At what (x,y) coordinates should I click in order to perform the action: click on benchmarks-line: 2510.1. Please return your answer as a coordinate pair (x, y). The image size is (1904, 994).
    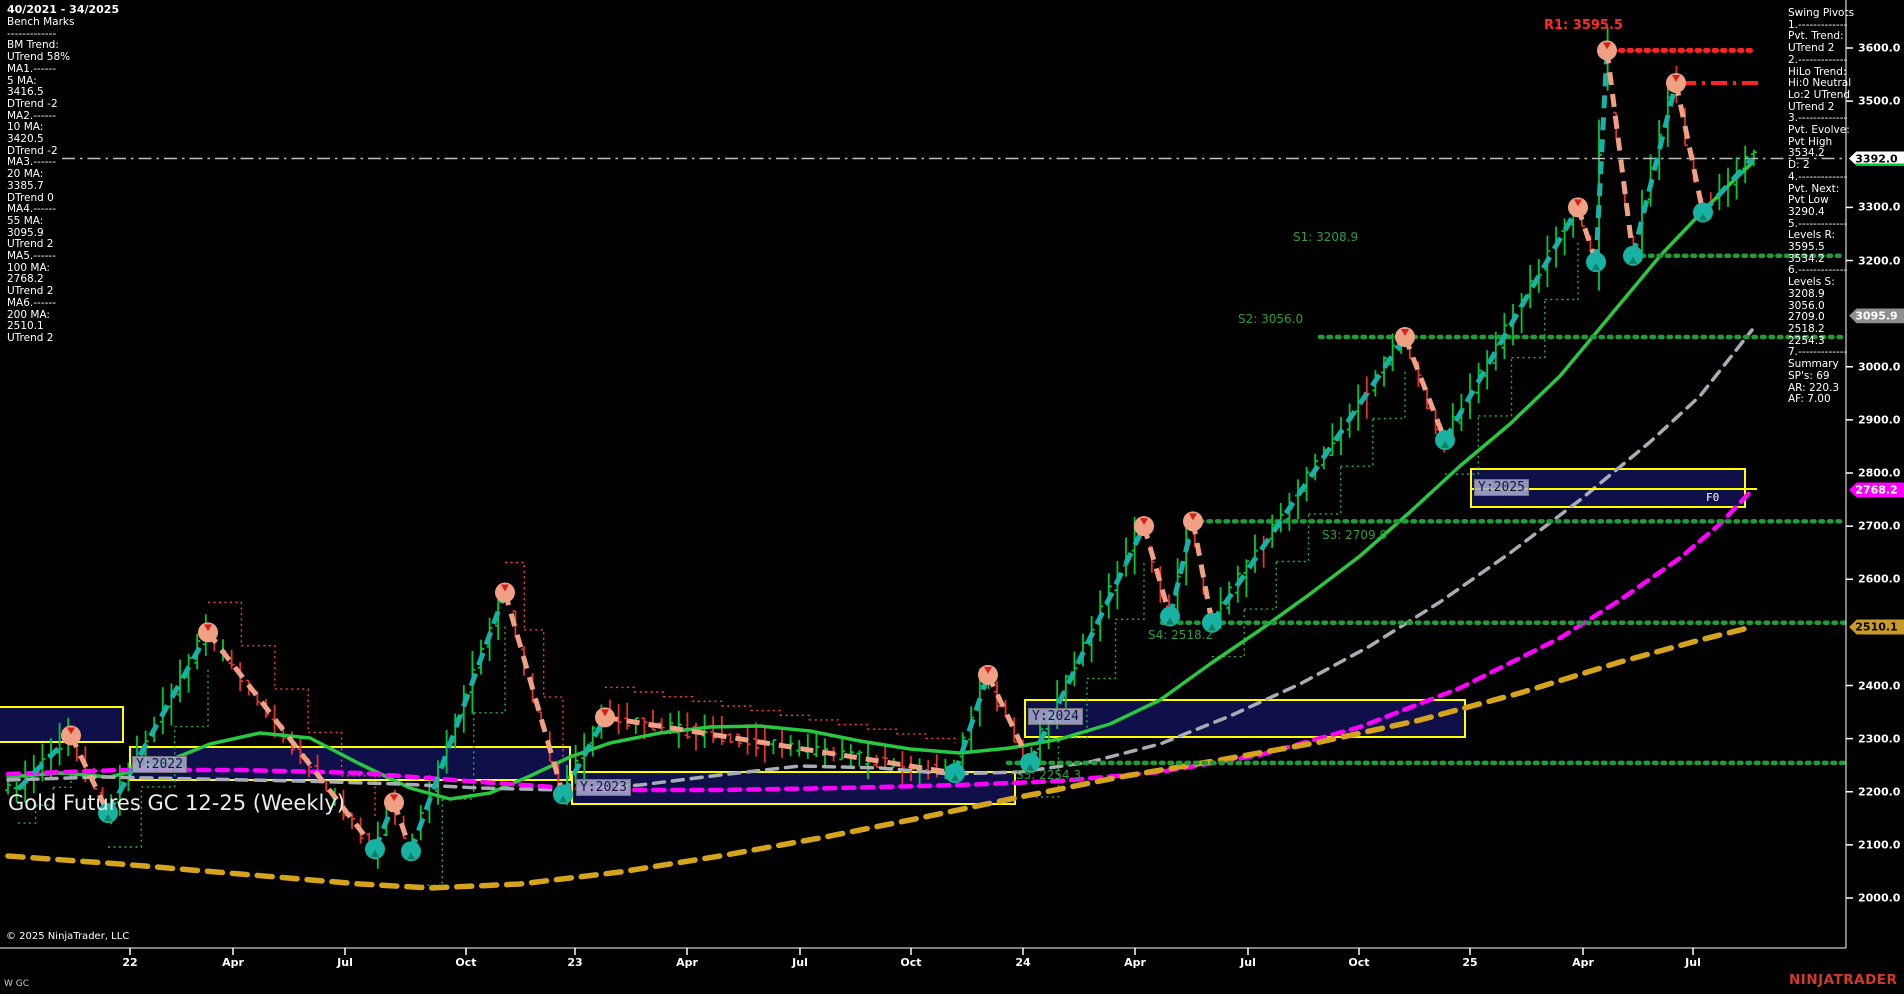
    Looking at the image, I should click on (25, 326).